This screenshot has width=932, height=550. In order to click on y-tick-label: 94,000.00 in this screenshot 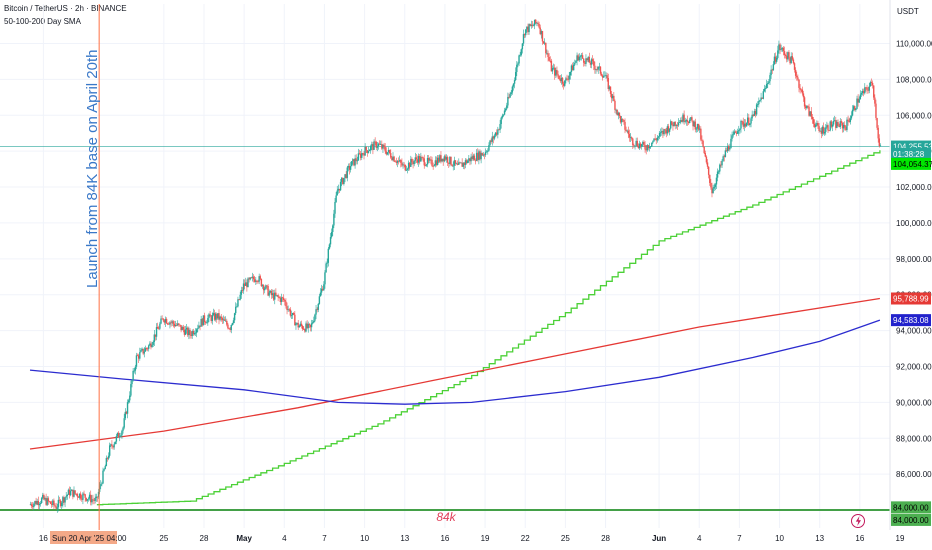, I will do `click(914, 331)`.